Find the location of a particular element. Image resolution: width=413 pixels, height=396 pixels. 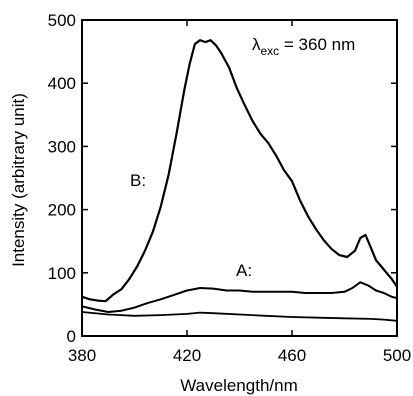

y-tick-label-100: 100 is located at coordinates (62, 273).